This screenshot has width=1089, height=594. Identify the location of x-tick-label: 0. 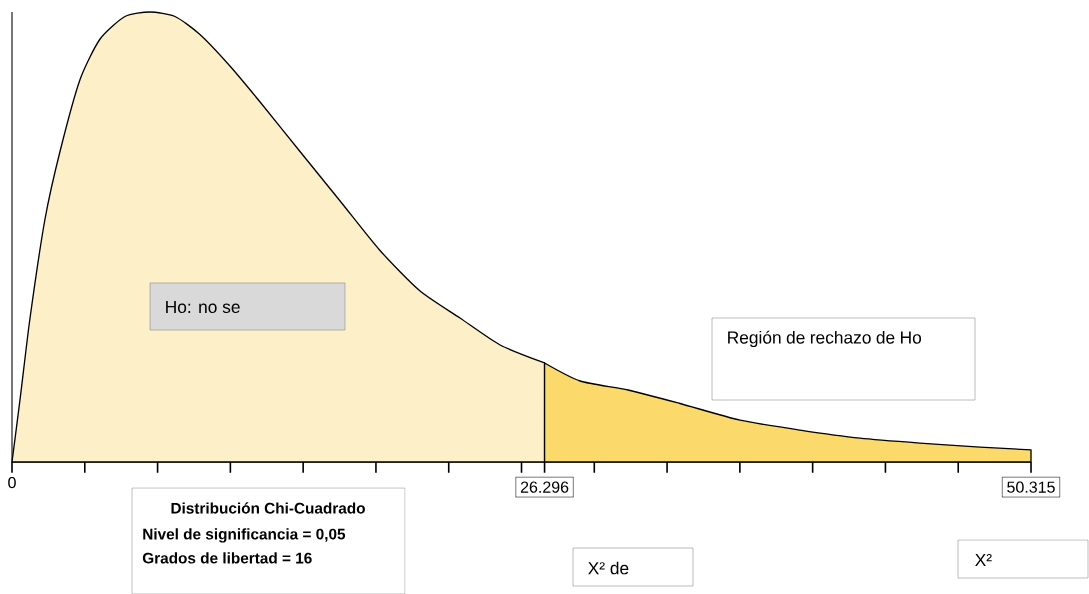
(12, 482).